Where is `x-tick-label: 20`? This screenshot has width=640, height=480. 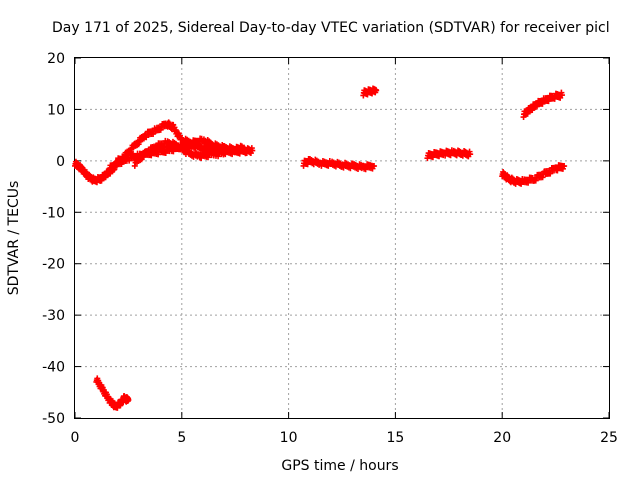
x-tick-label: 20 is located at coordinates (502, 438).